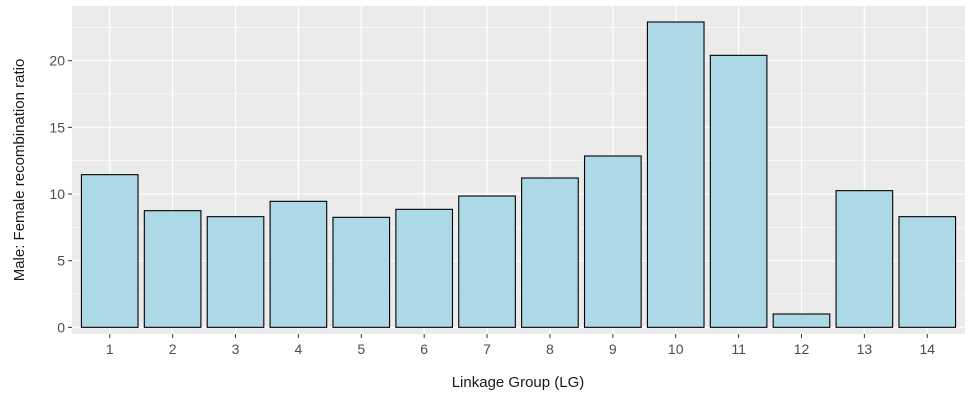 This screenshot has height=395, width=971. What do you see at coordinates (57, 194) in the screenshot?
I see `y-tick-label: 10` at bounding box center [57, 194].